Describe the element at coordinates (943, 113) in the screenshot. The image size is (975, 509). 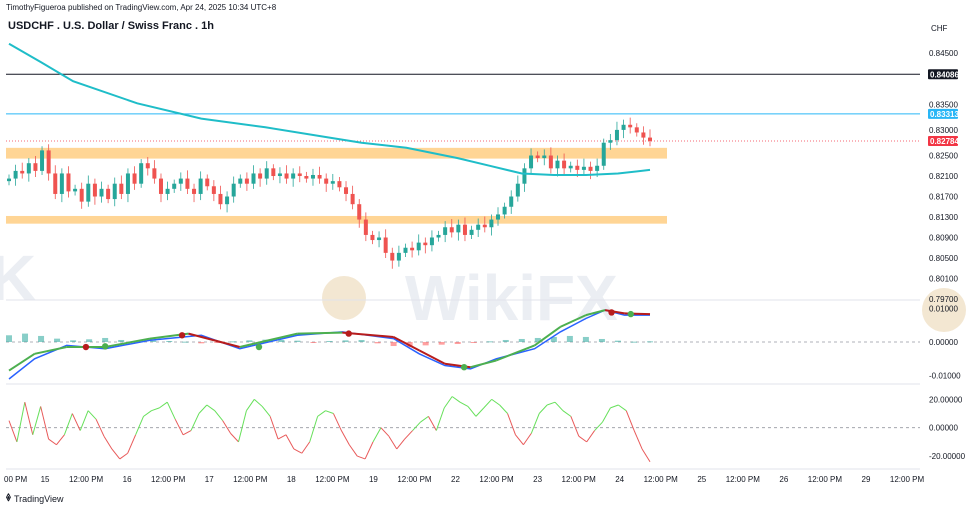
I see `price-tag: 0.83313` at that location.